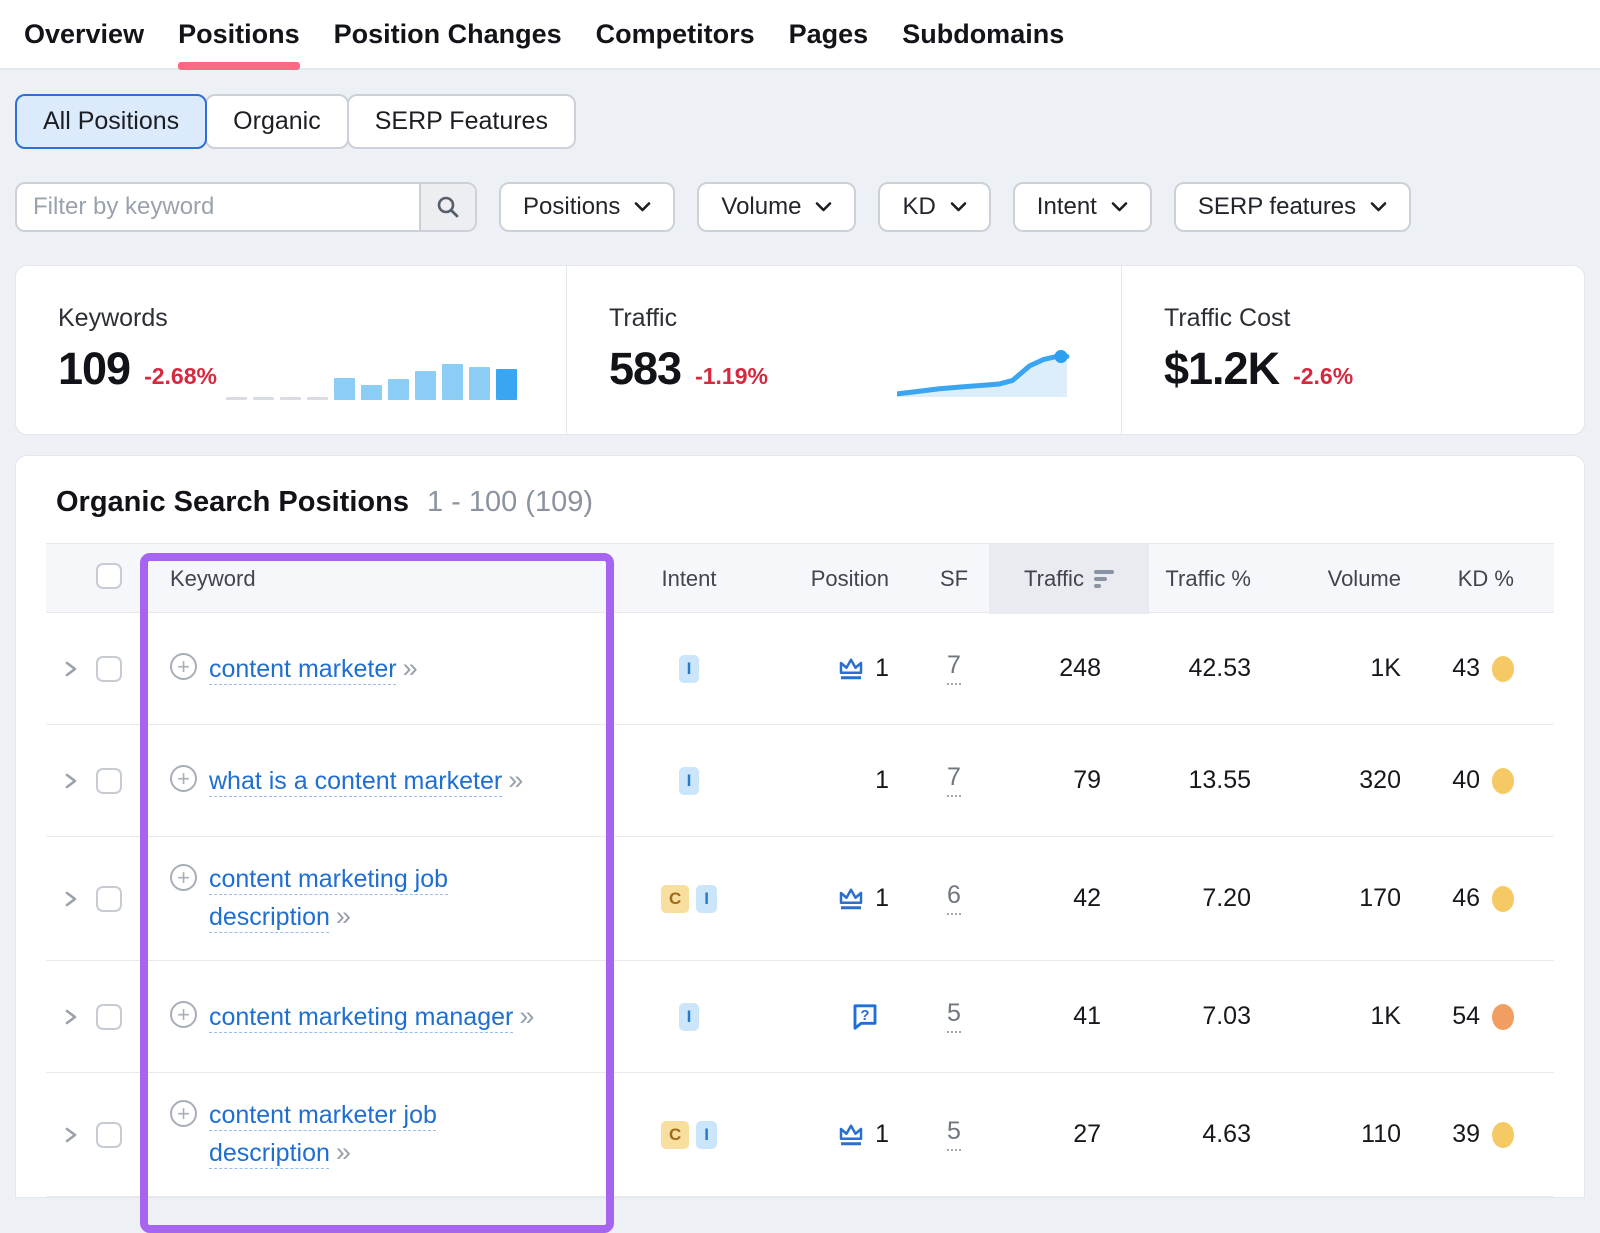 The width and height of the screenshot is (1600, 1233). I want to click on segment-all-positions: All Positions, so click(111, 121).